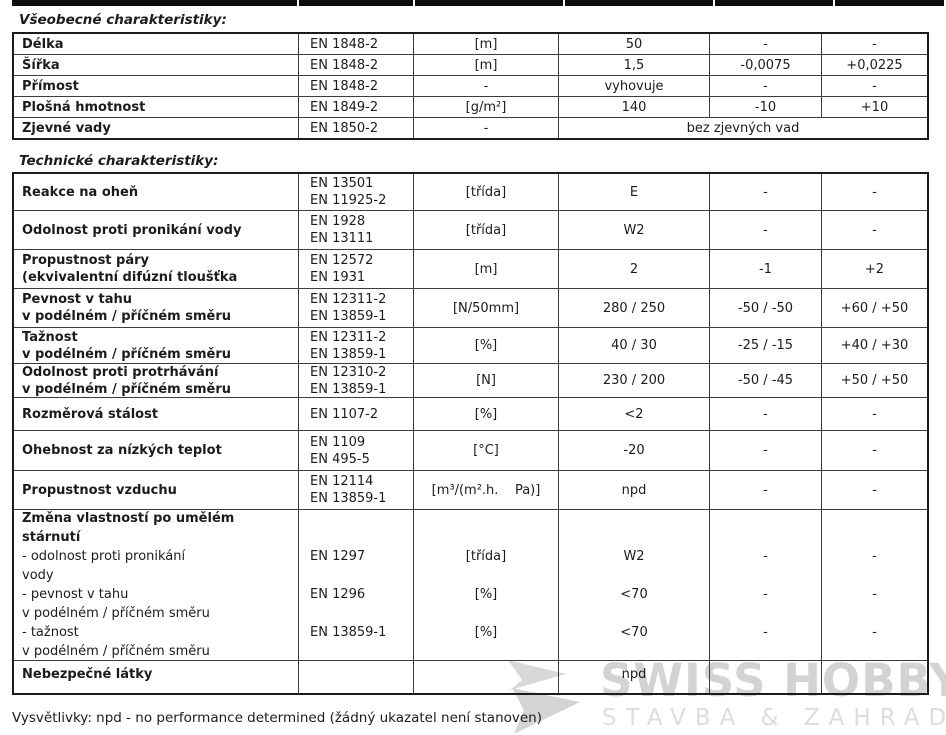  Describe the element at coordinates (485, 192) in the screenshot. I see `unit-cell: [třída]` at that location.